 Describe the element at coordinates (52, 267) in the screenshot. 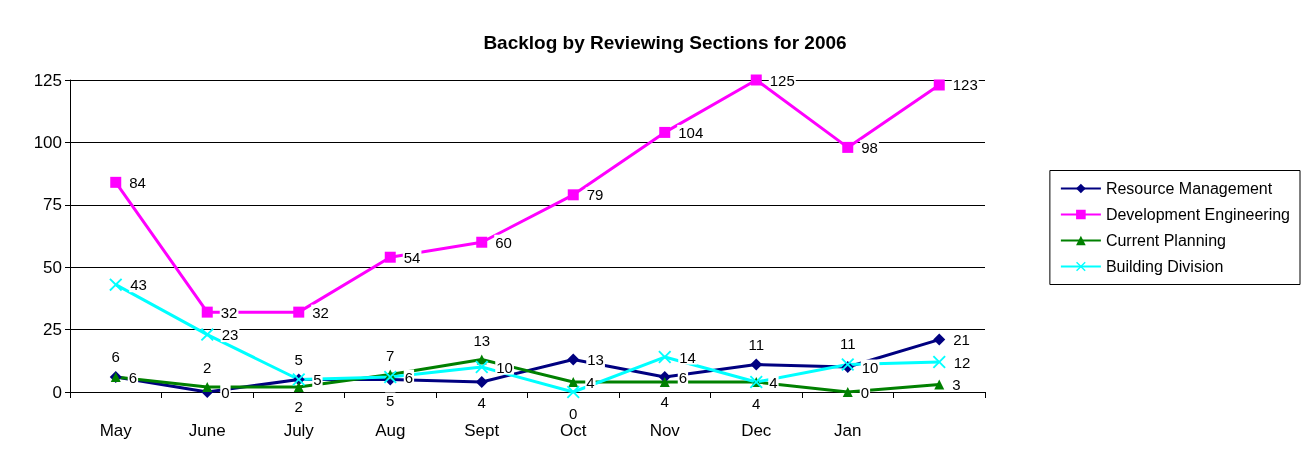

I see `y-tick-label: 50` at that location.